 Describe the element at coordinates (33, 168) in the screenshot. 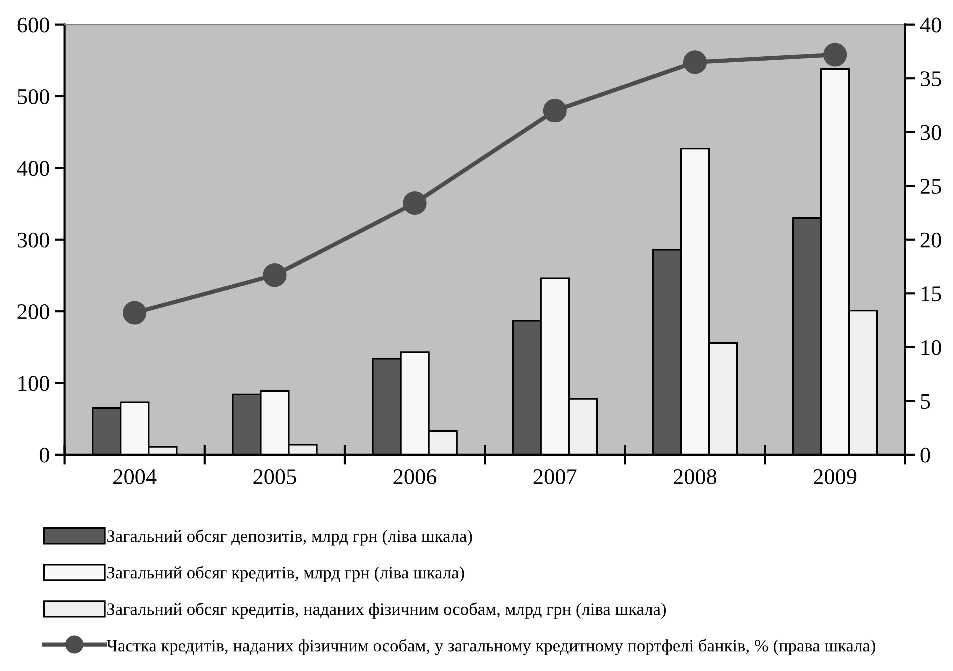

I see `y-tick-label: 400` at that location.